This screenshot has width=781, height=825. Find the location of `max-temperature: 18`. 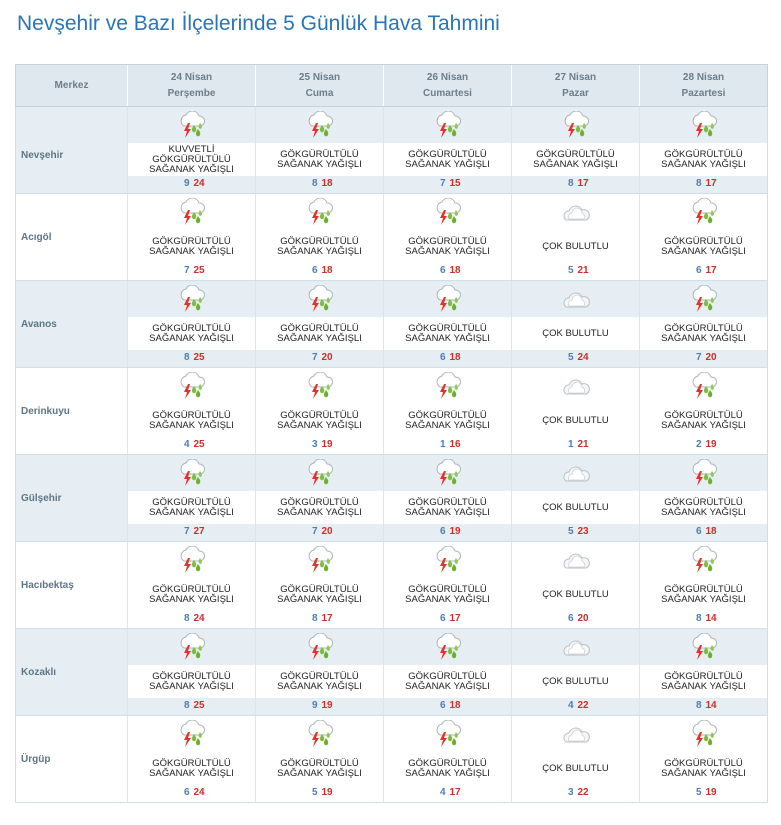

max-temperature: 18 is located at coordinates (327, 270).